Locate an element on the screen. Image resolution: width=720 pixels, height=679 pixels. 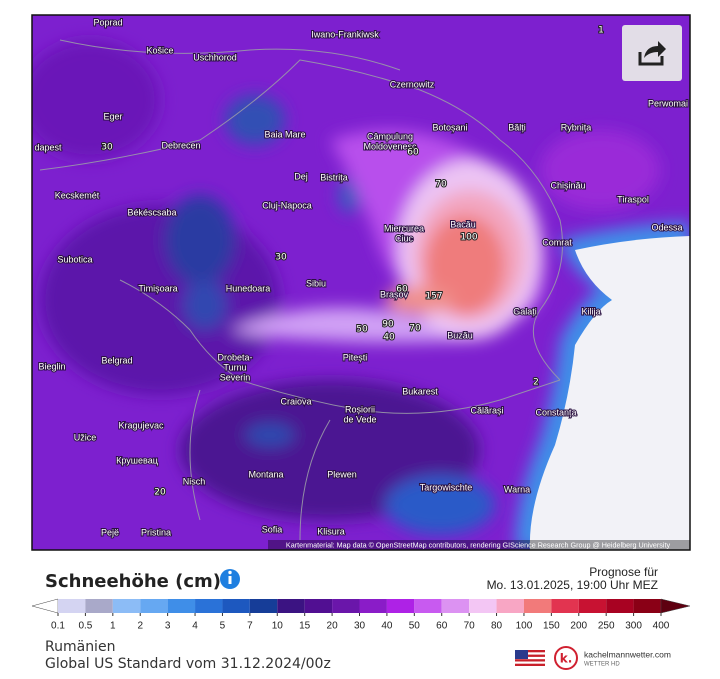
place-label: Perwomai is located at coordinates (668, 103).